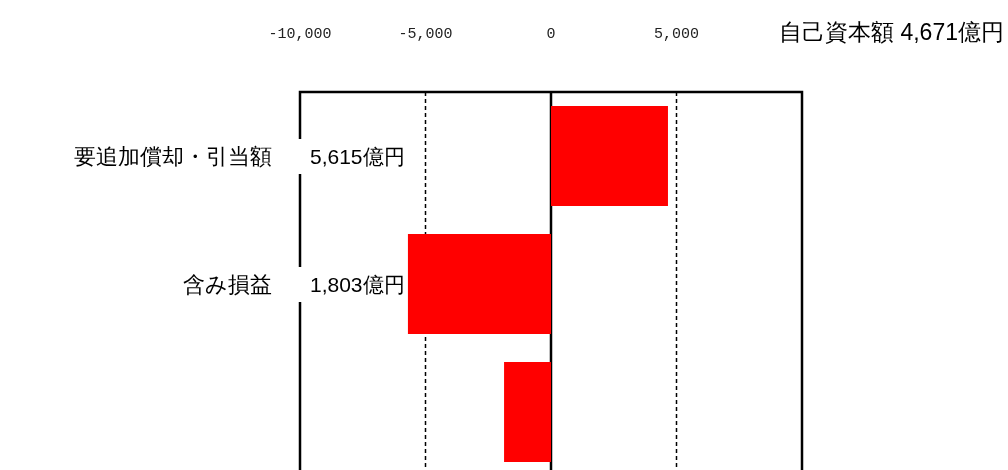  Describe the element at coordinates (357, 156) in the screenshot. I see `annotation: 5,615億円` at that location.